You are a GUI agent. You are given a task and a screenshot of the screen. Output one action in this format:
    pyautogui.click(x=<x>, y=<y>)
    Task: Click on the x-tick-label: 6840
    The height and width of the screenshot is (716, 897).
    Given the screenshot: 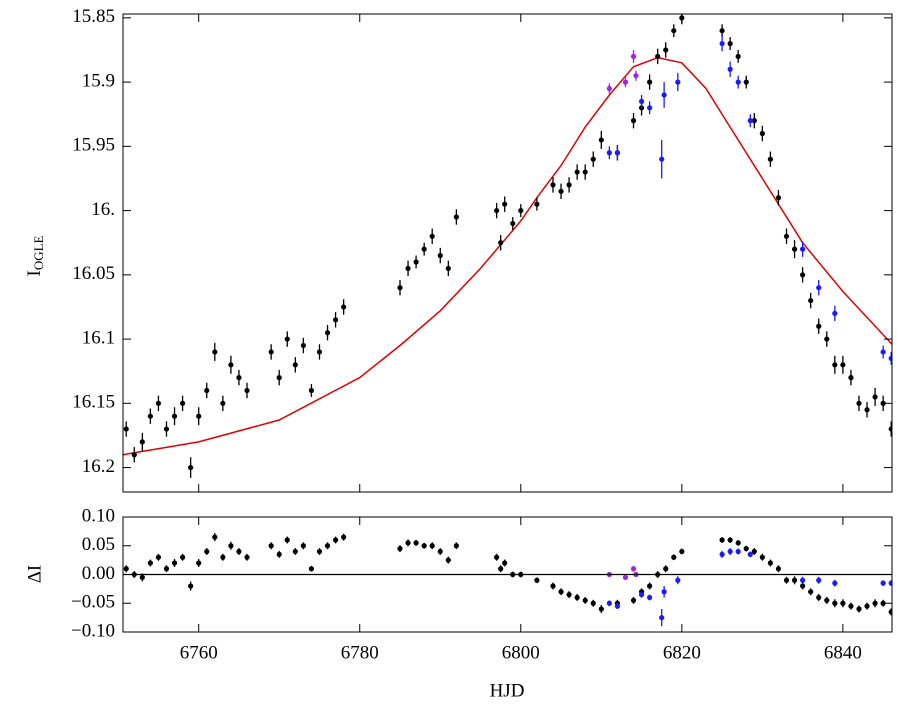 What is the action you would take?
    pyautogui.click(x=843, y=652)
    